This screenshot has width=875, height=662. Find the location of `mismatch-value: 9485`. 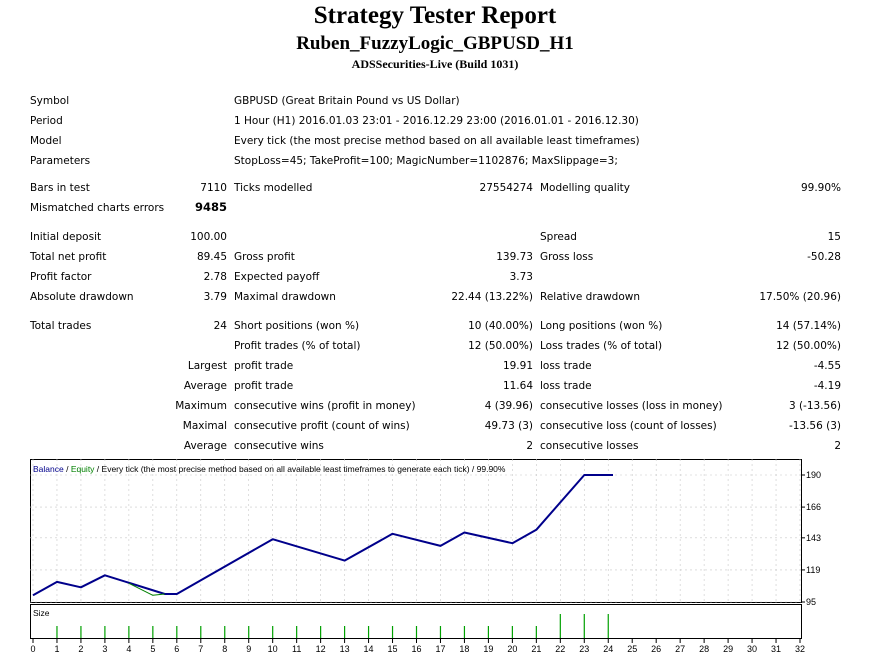

mismatch-value: 9485 is located at coordinates (210, 207).